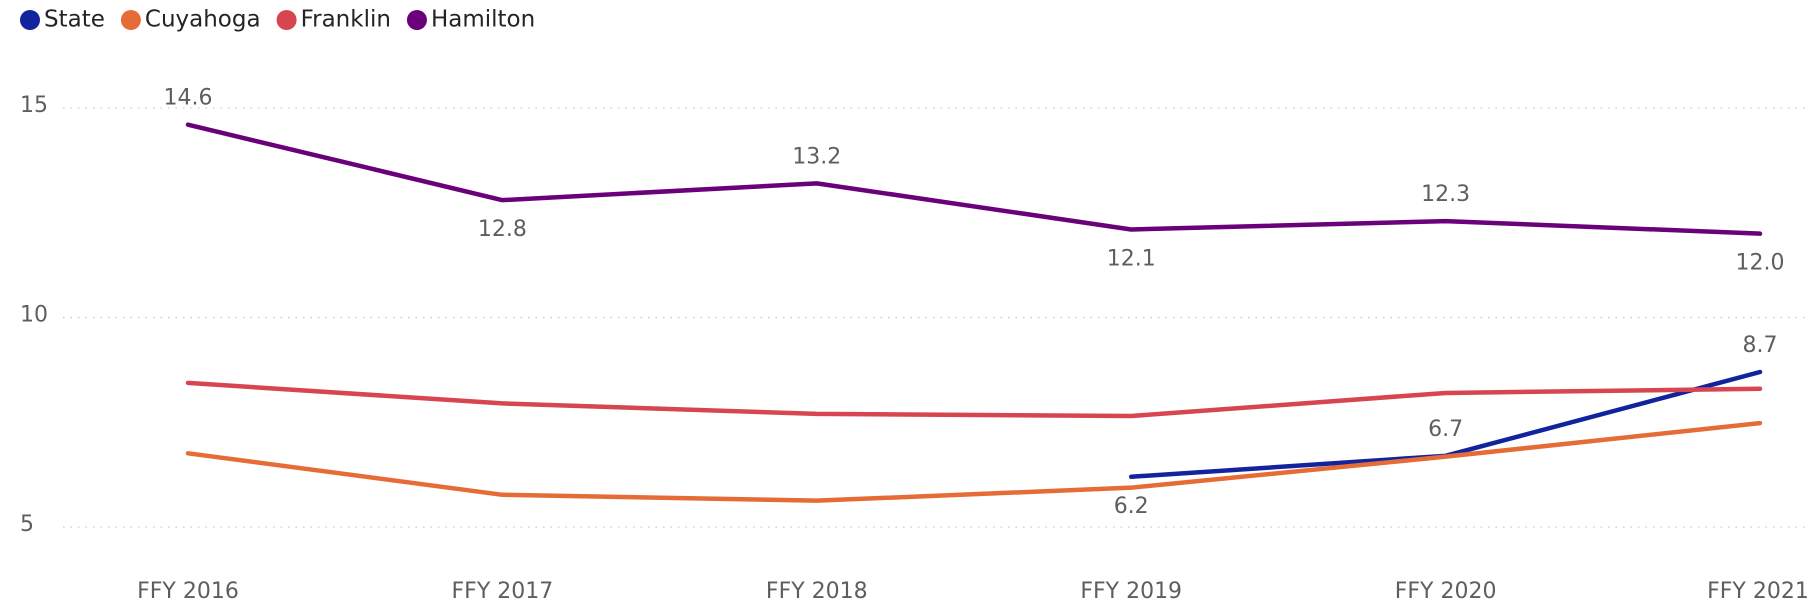  I want to click on data-label: 12.1, so click(1131, 258).